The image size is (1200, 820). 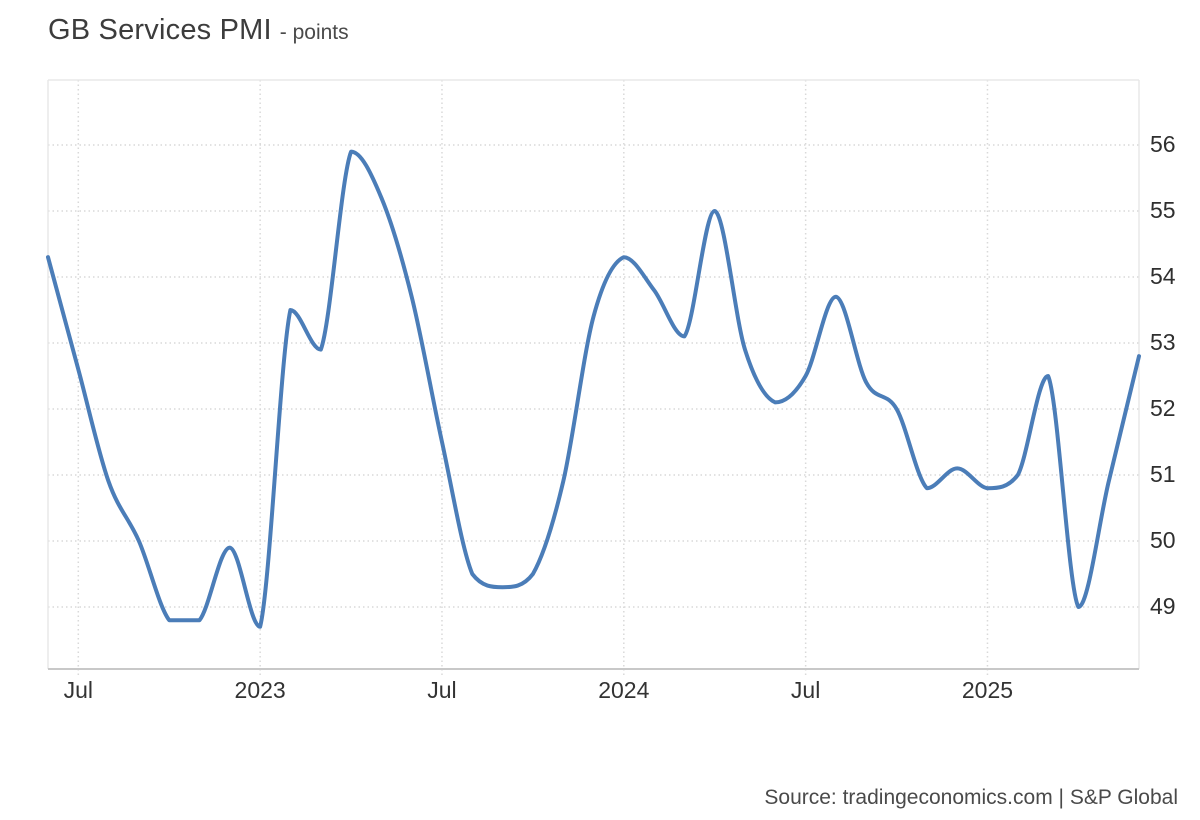 What do you see at coordinates (1163, 341) in the screenshot?
I see `y-tick-label: 53` at bounding box center [1163, 341].